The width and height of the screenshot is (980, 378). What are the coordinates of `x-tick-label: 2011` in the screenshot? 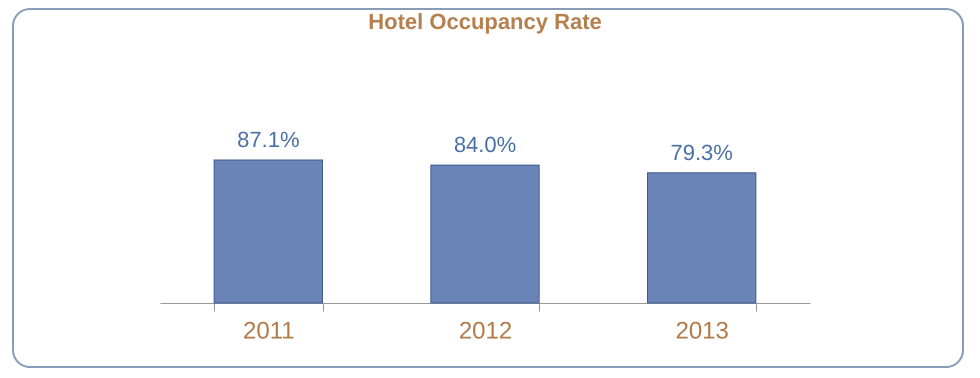 It's located at (269, 331).